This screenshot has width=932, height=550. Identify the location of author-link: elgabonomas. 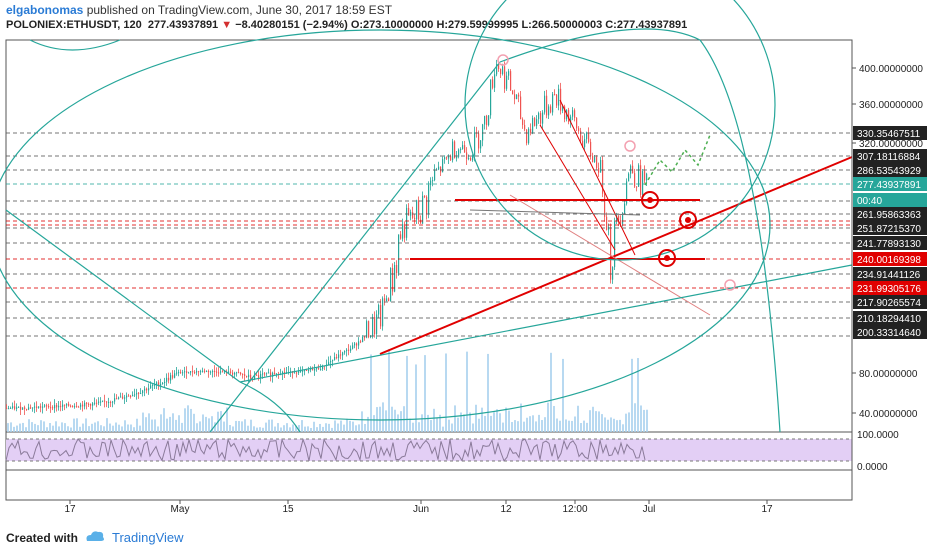
(45, 10).